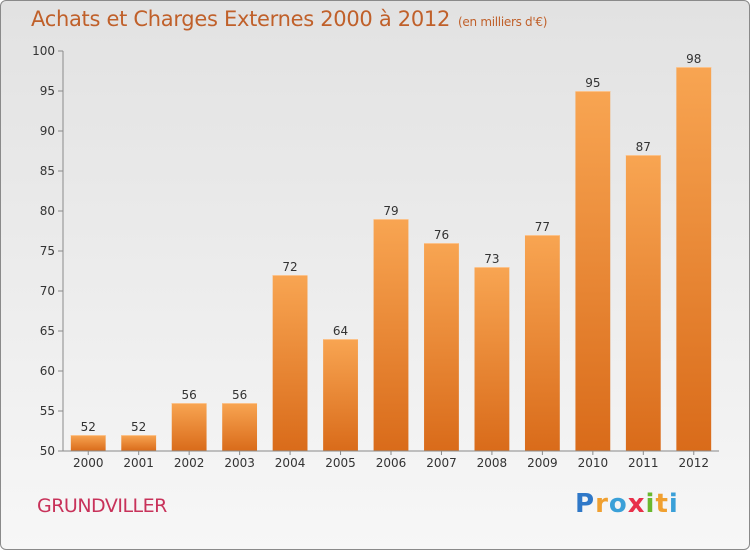 Image resolution: width=750 pixels, height=550 pixels. Describe the element at coordinates (340, 463) in the screenshot. I see `x-tick-label-2005: 2005` at that location.